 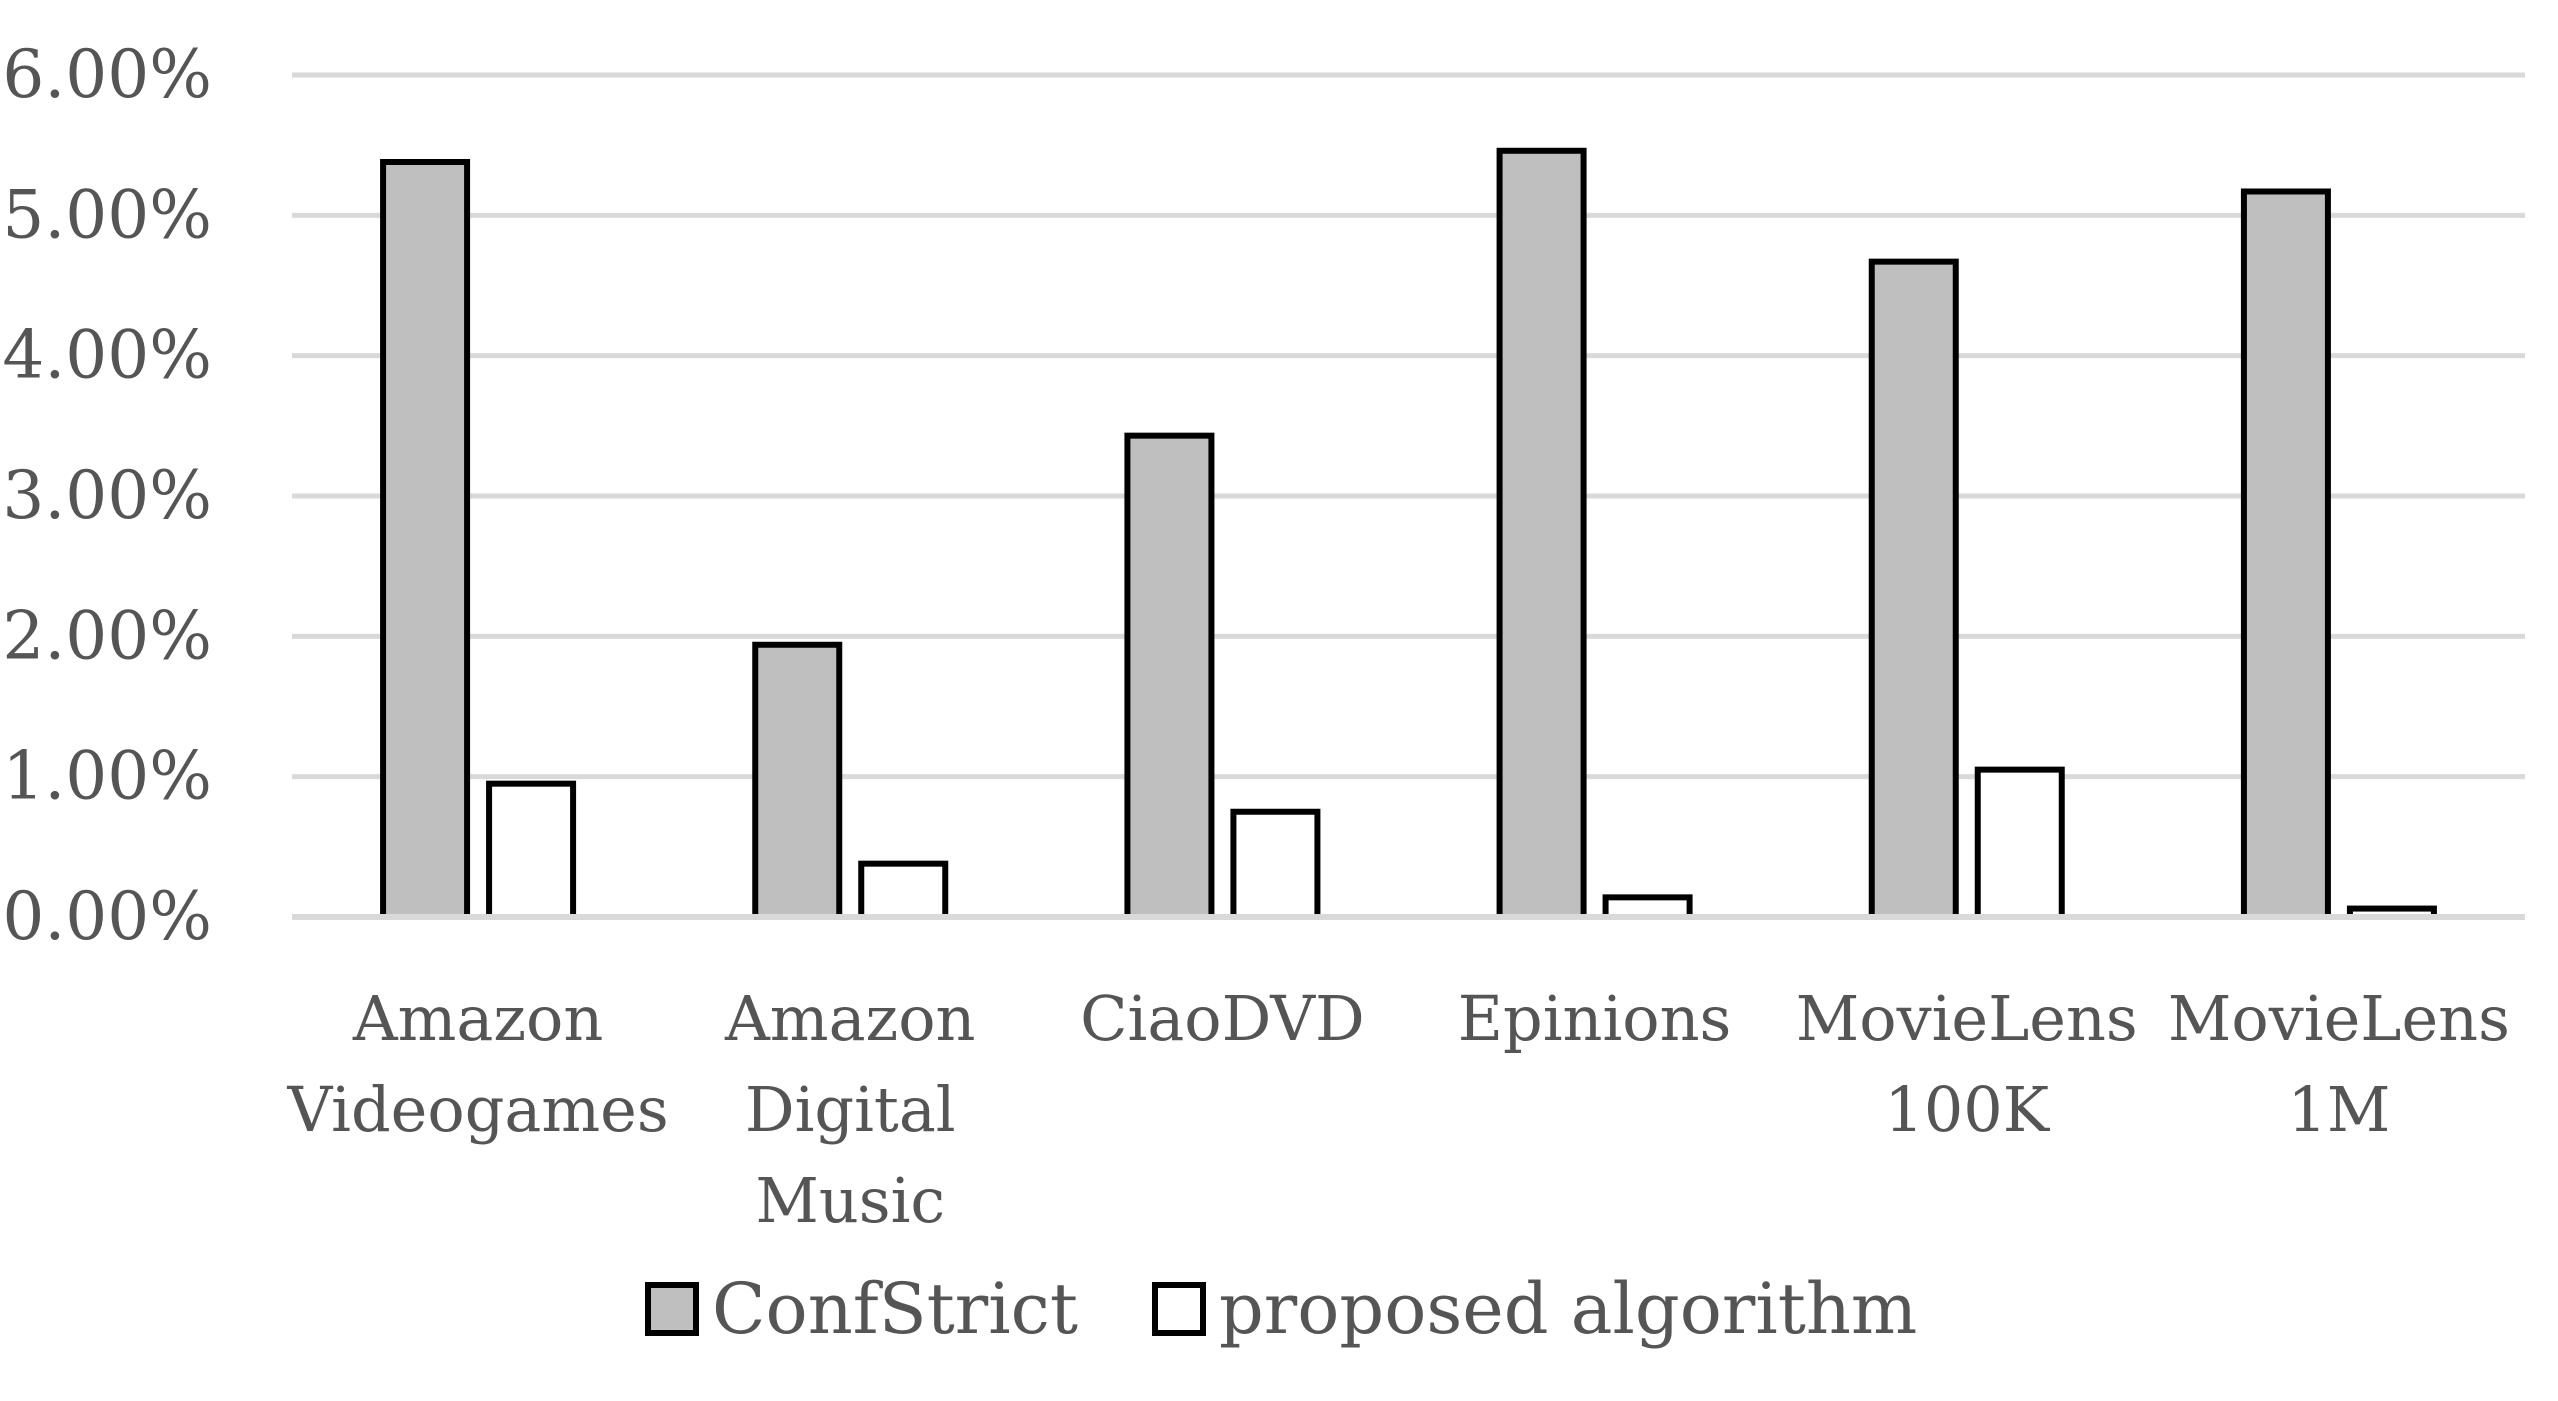 I want to click on x-tick-label: CiaoDVD, so click(x=1222, y=1018).